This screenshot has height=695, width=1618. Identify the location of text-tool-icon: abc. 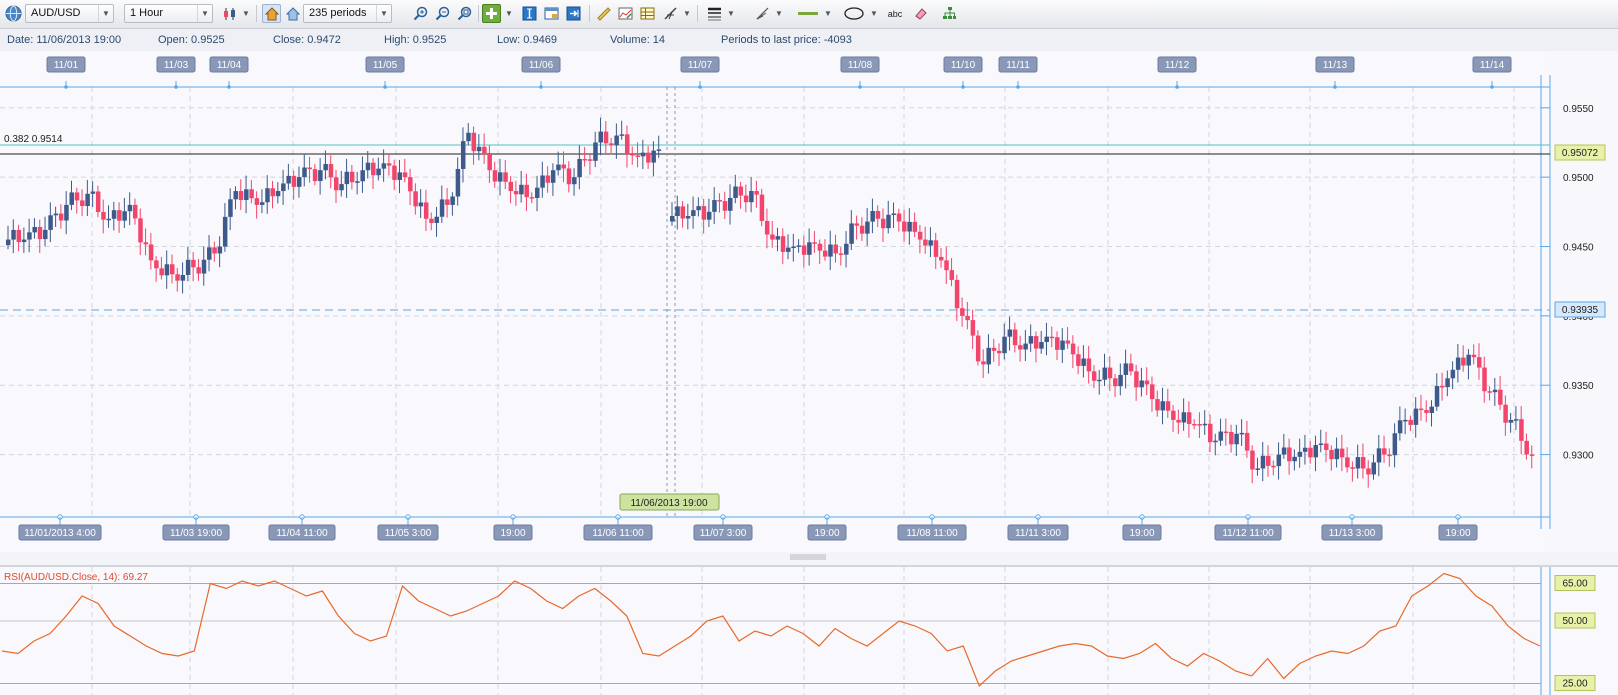
(895, 13).